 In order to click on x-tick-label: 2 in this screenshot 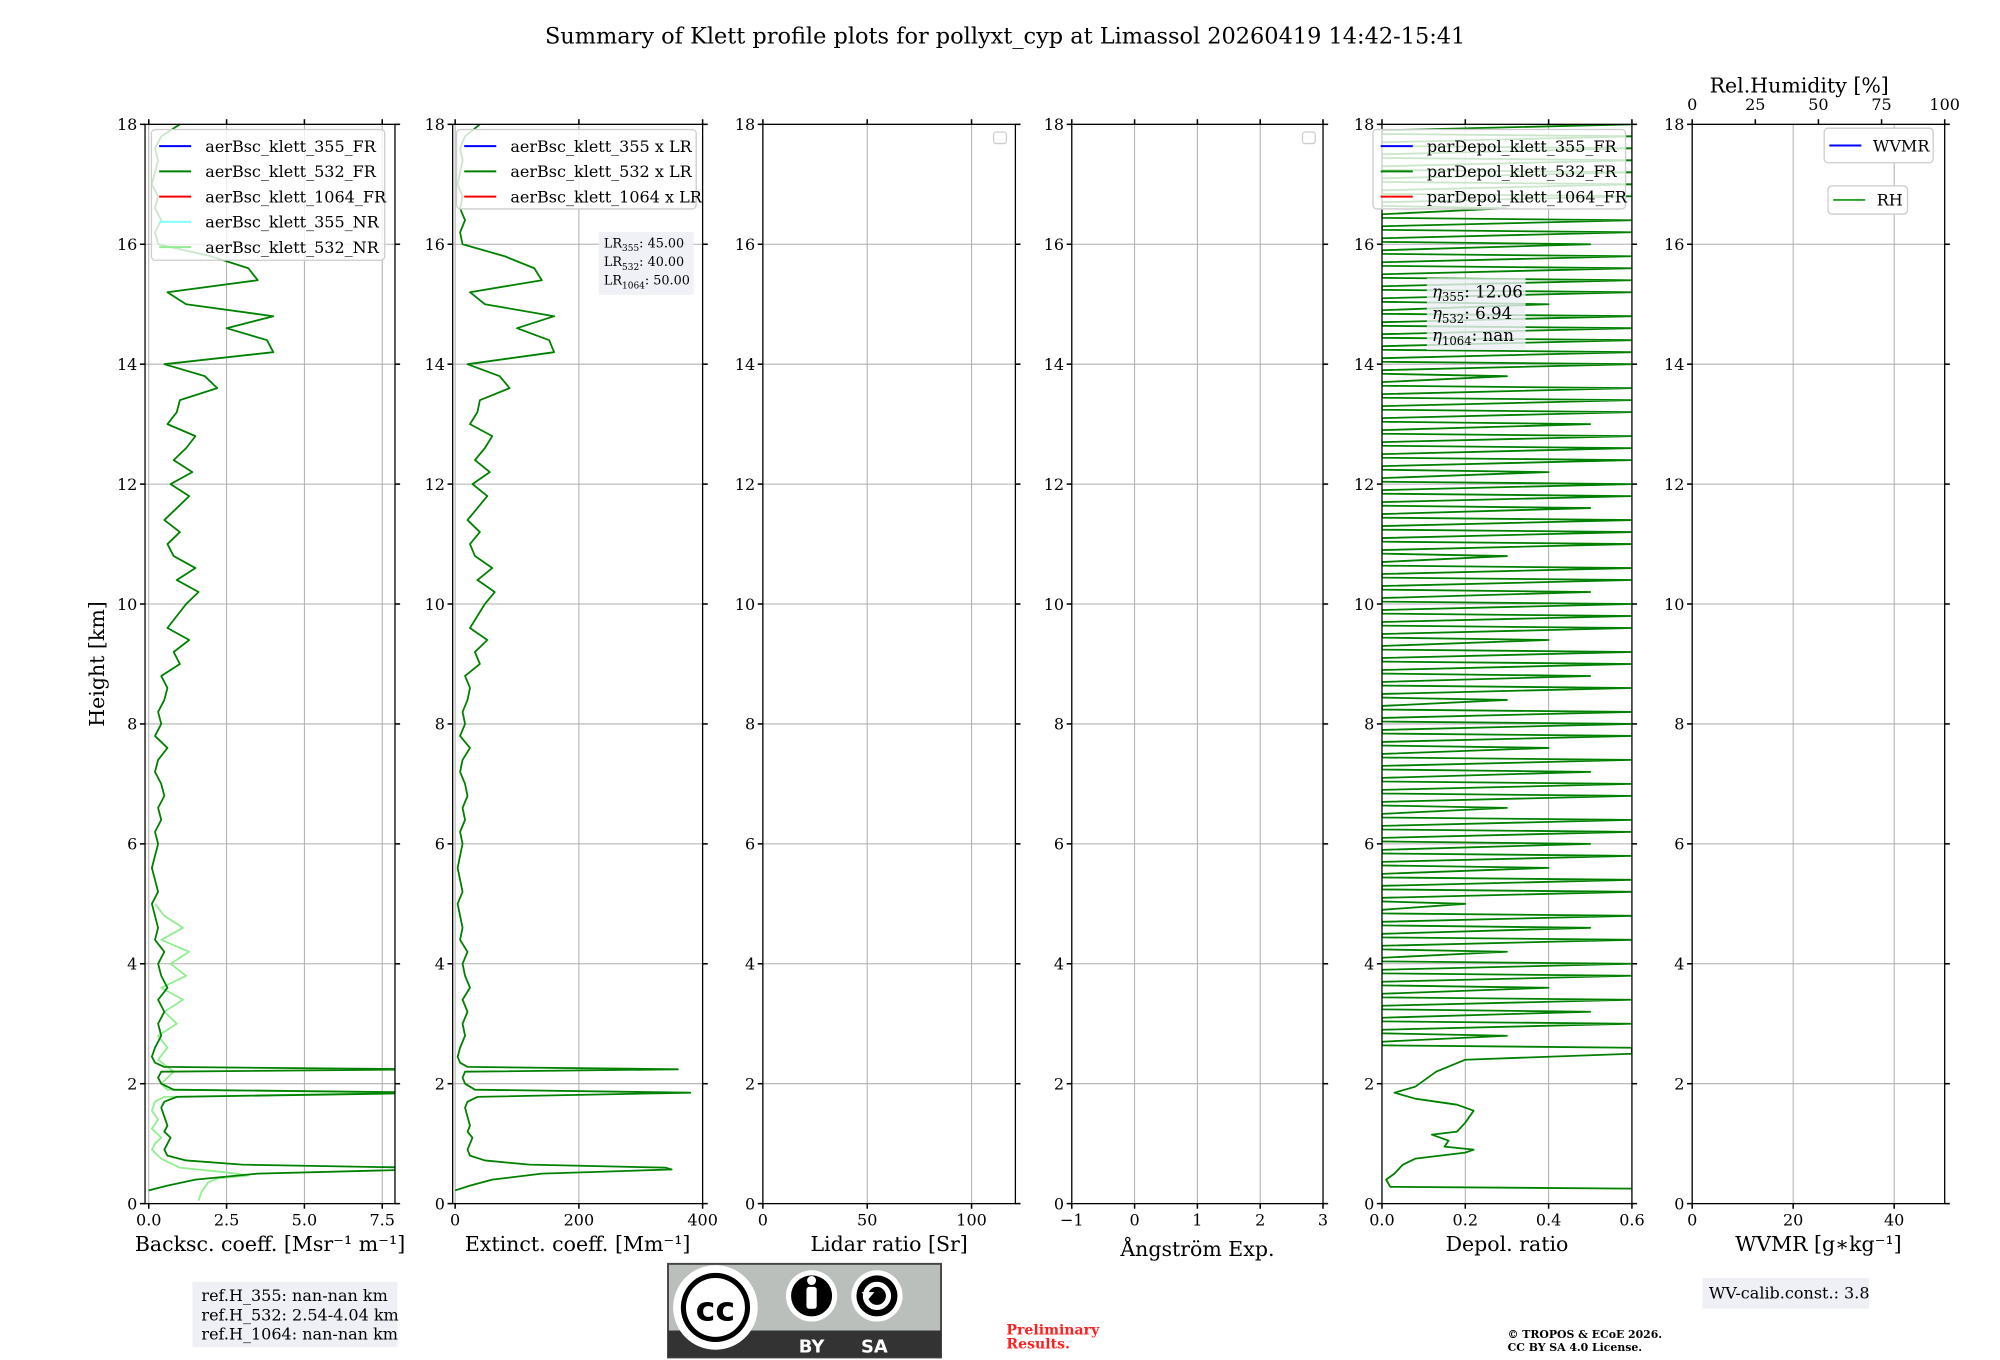, I will do `click(1260, 1219)`.